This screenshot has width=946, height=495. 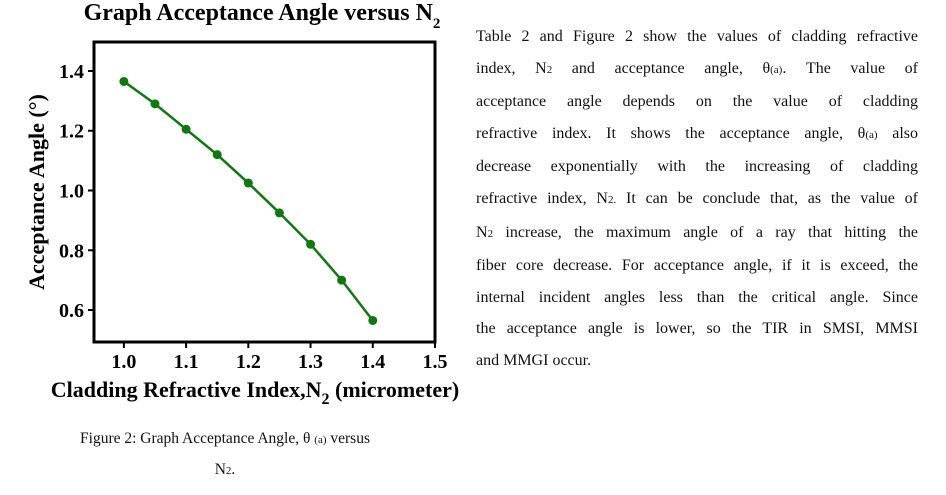 I want to click on text-run: refractive index, N, so click(x=542, y=198).